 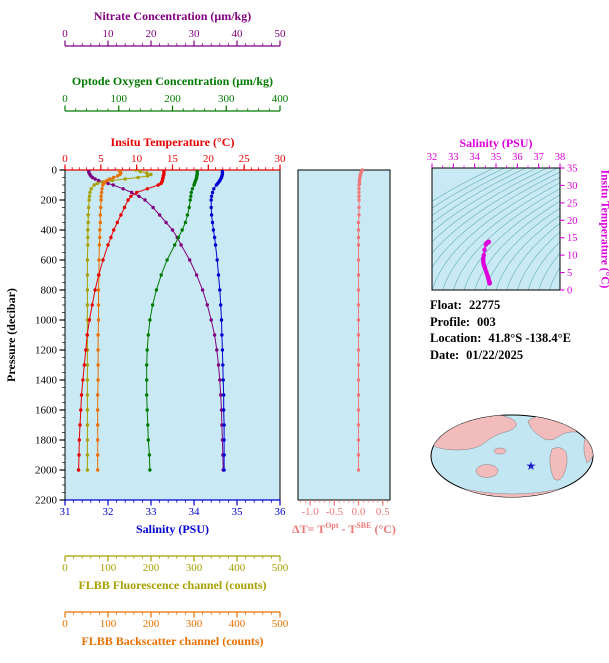 I want to click on profile-label: Profile:, so click(x=450, y=321).